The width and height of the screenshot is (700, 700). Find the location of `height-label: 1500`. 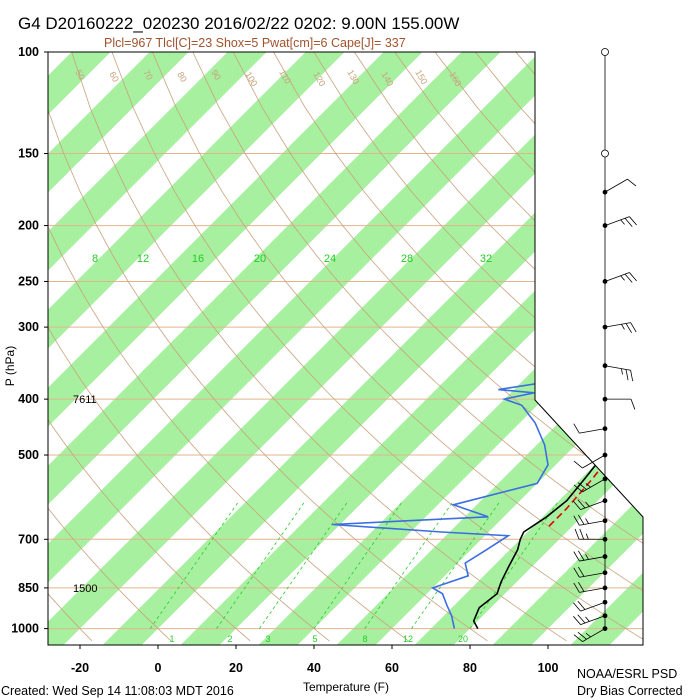

height-label: 1500 is located at coordinates (85, 589).